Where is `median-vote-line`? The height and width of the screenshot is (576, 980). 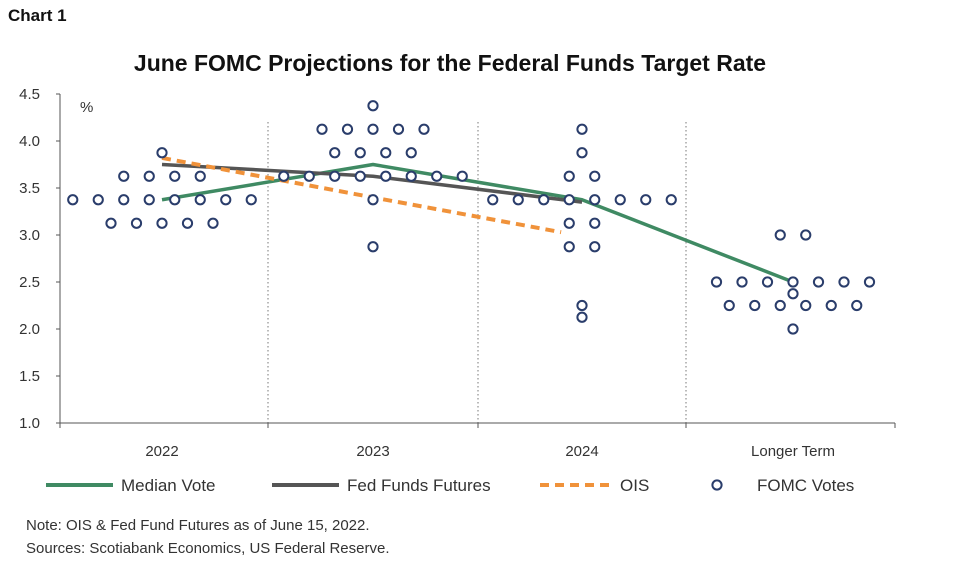
median-vote-line is located at coordinates (477, 223).